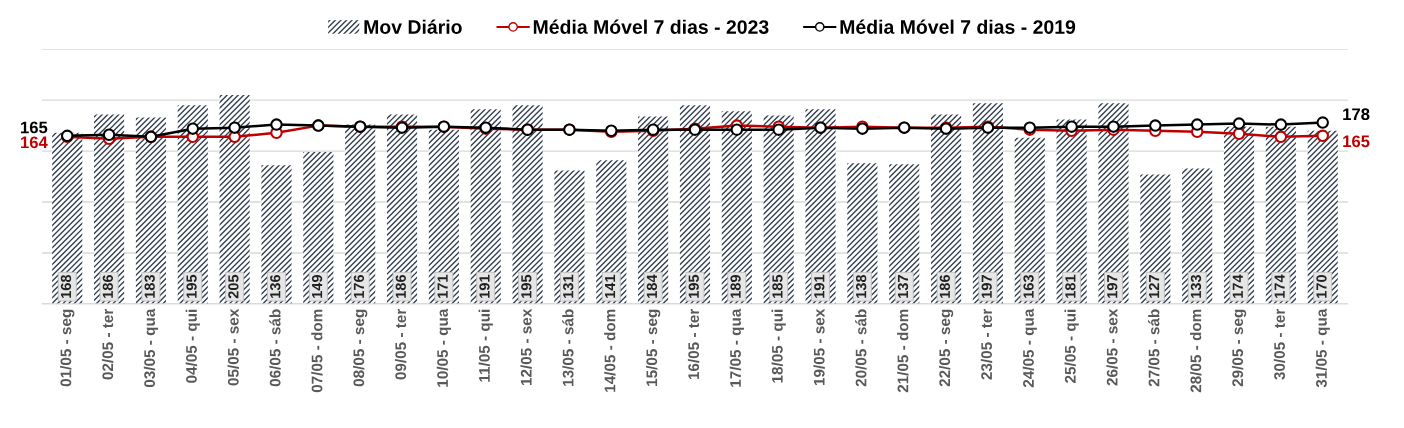 The height and width of the screenshot is (428, 1404). Describe the element at coordinates (861, 286) in the screenshot. I see `data-label: 138` at that location.